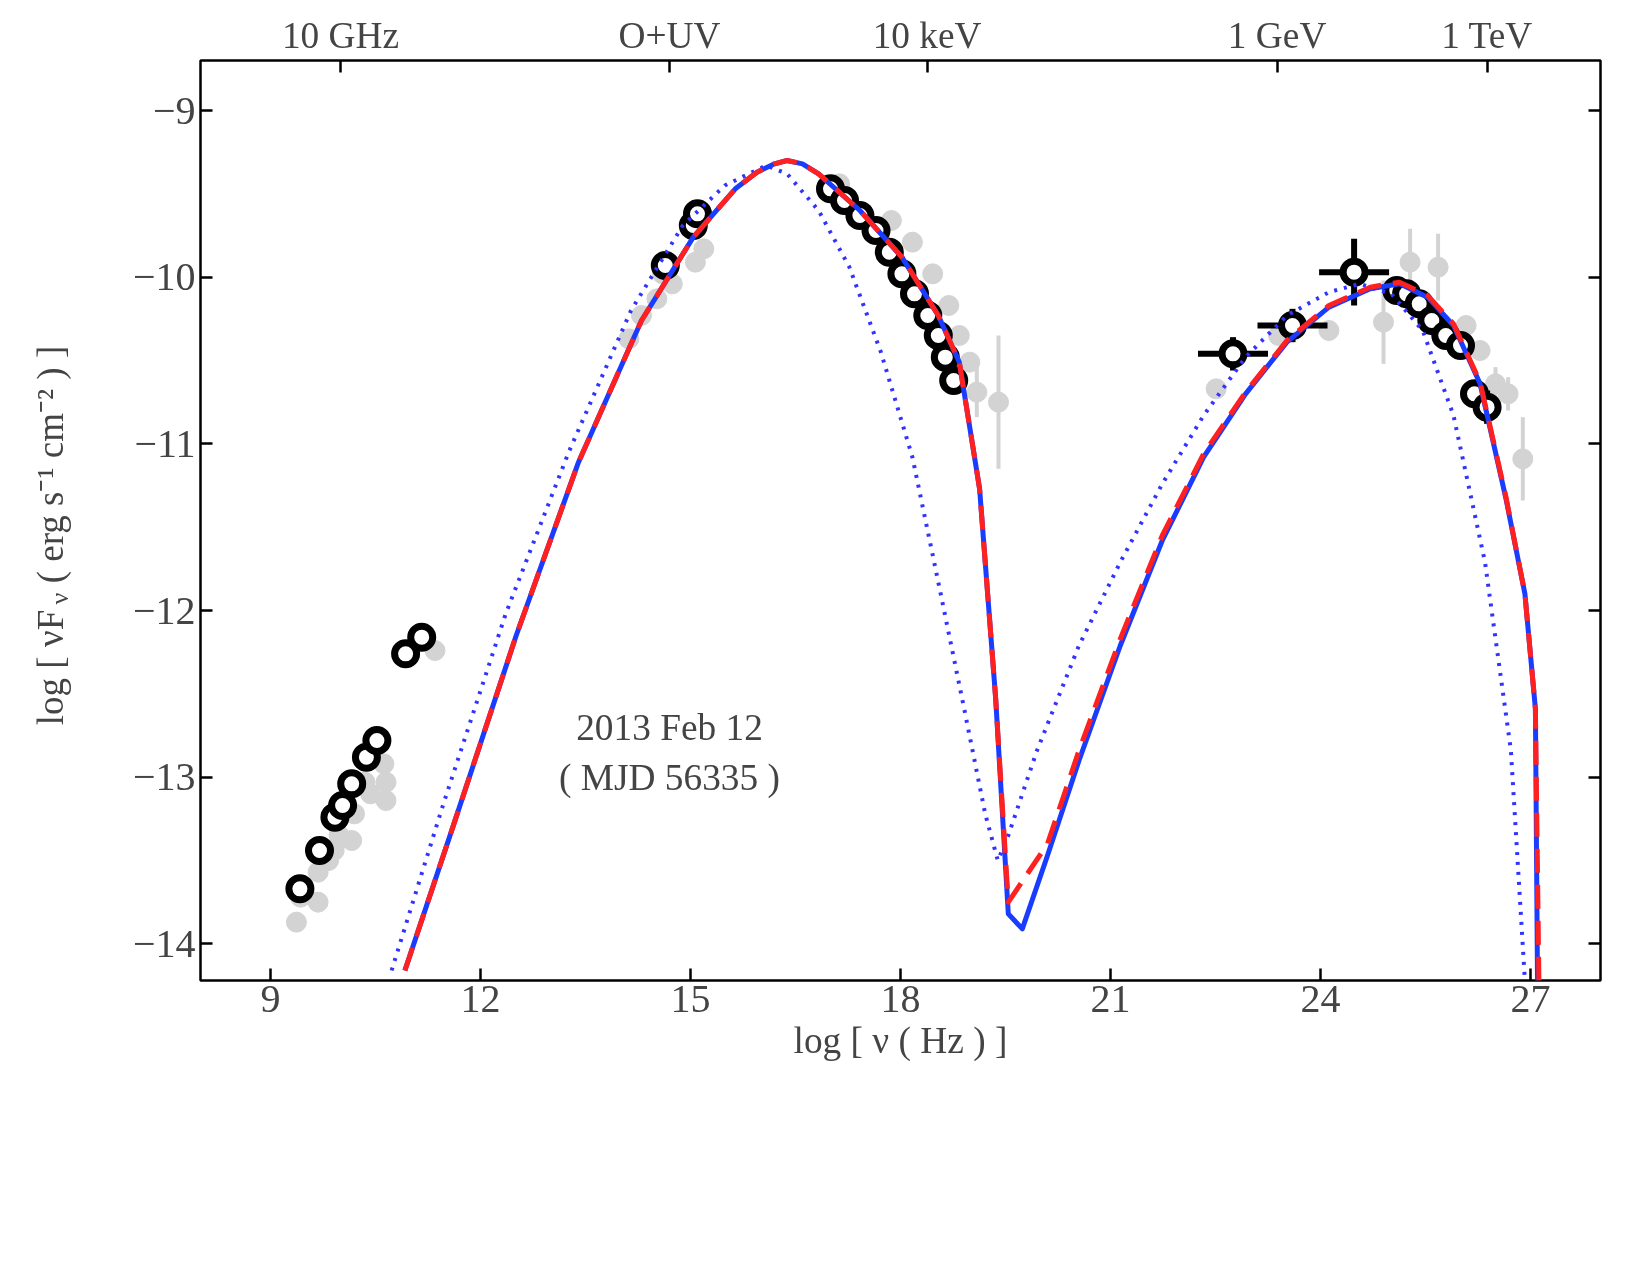 The height and width of the screenshot is (1275, 1650). Describe the element at coordinates (52, 535) in the screenshot. I see `y-axis-title: log [ νFν ( erg s⁻¹ cm⁻² ) ]` at that location.